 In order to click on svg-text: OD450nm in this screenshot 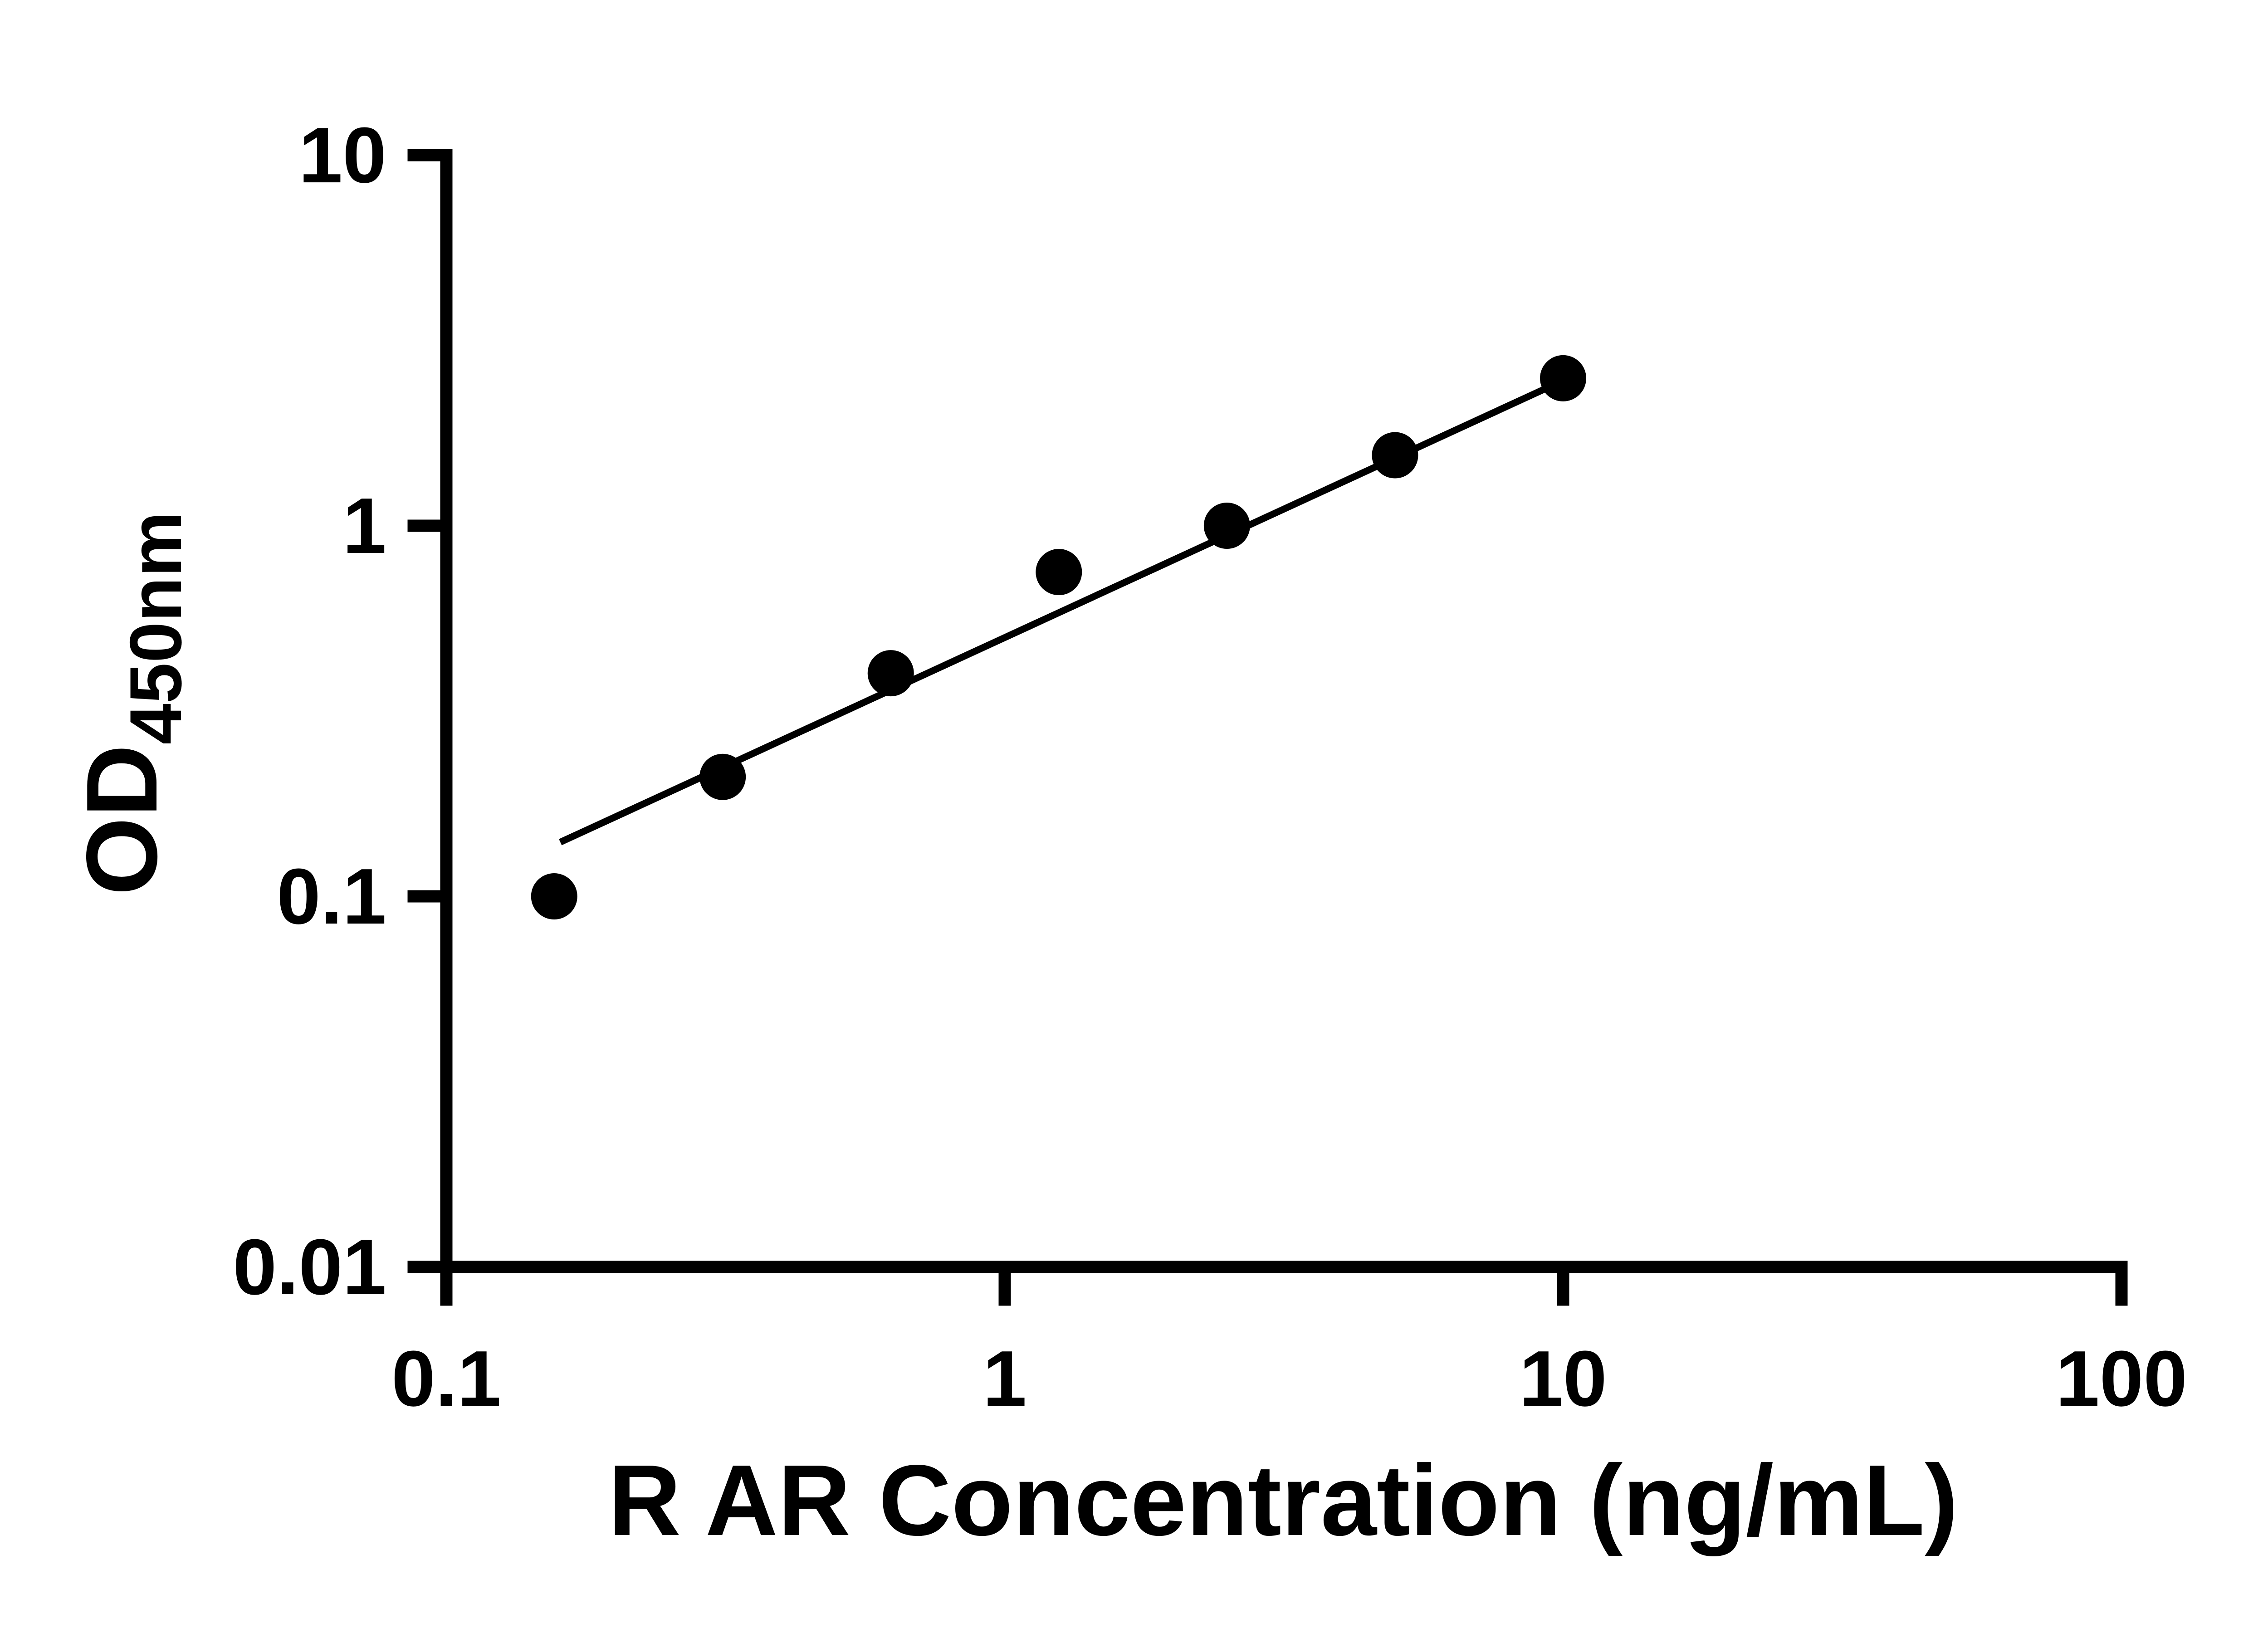, I will do `click(131, 703)`.